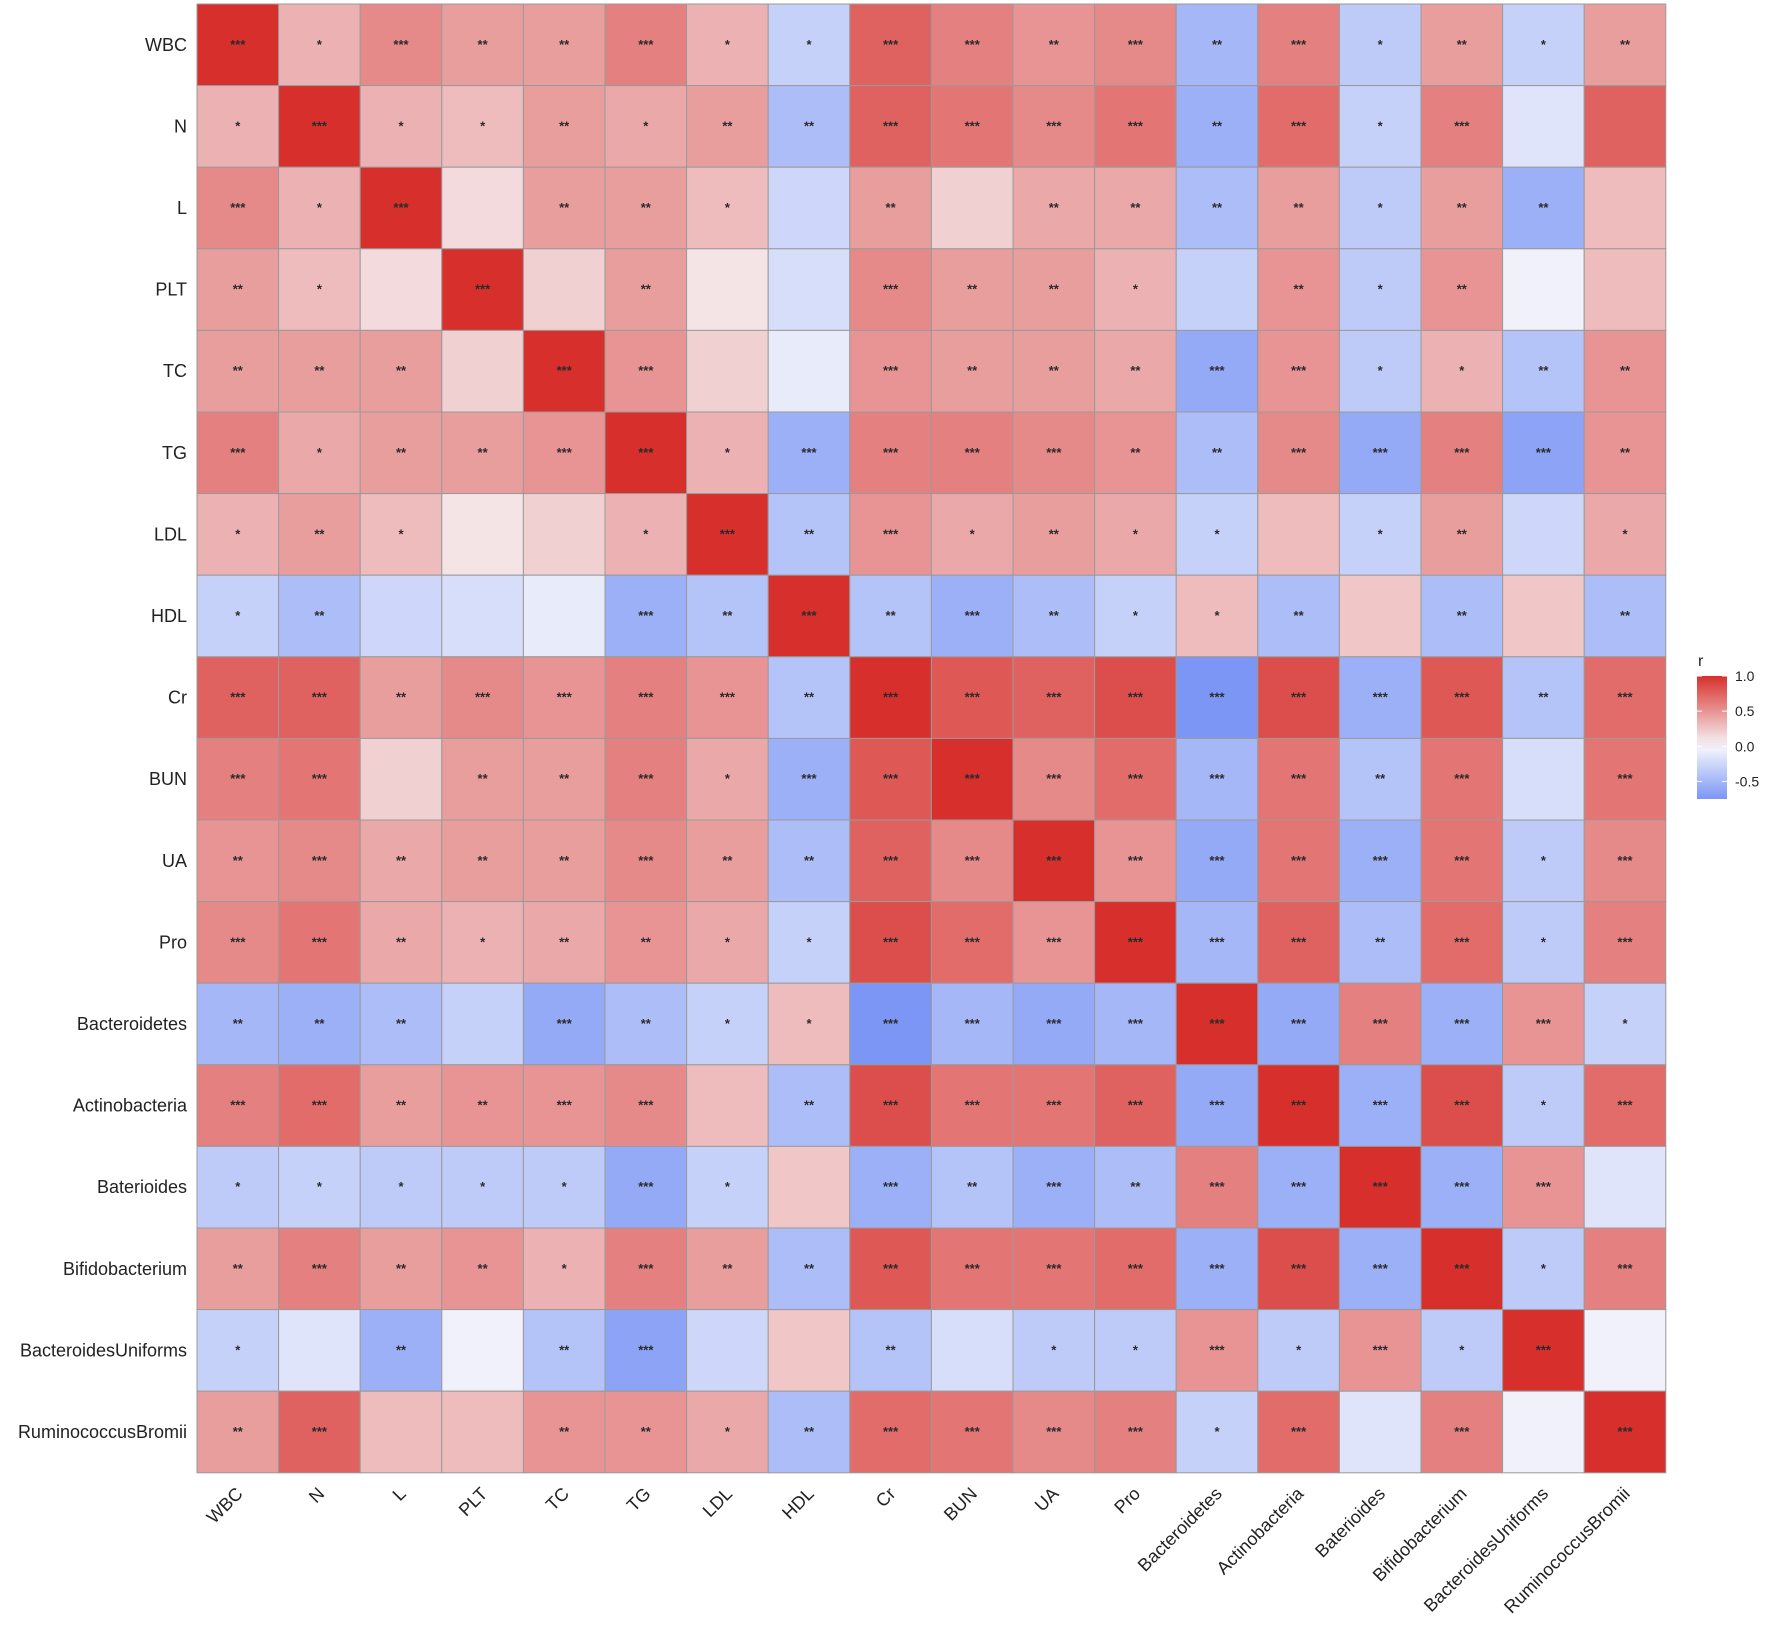 The height and width of the screenshot is (1629, 1772). What do you see at coordinates (972, 616) in the screenshot?
I see `heatmap-cell-HDL-BUN` at bounding box center [972, 616].